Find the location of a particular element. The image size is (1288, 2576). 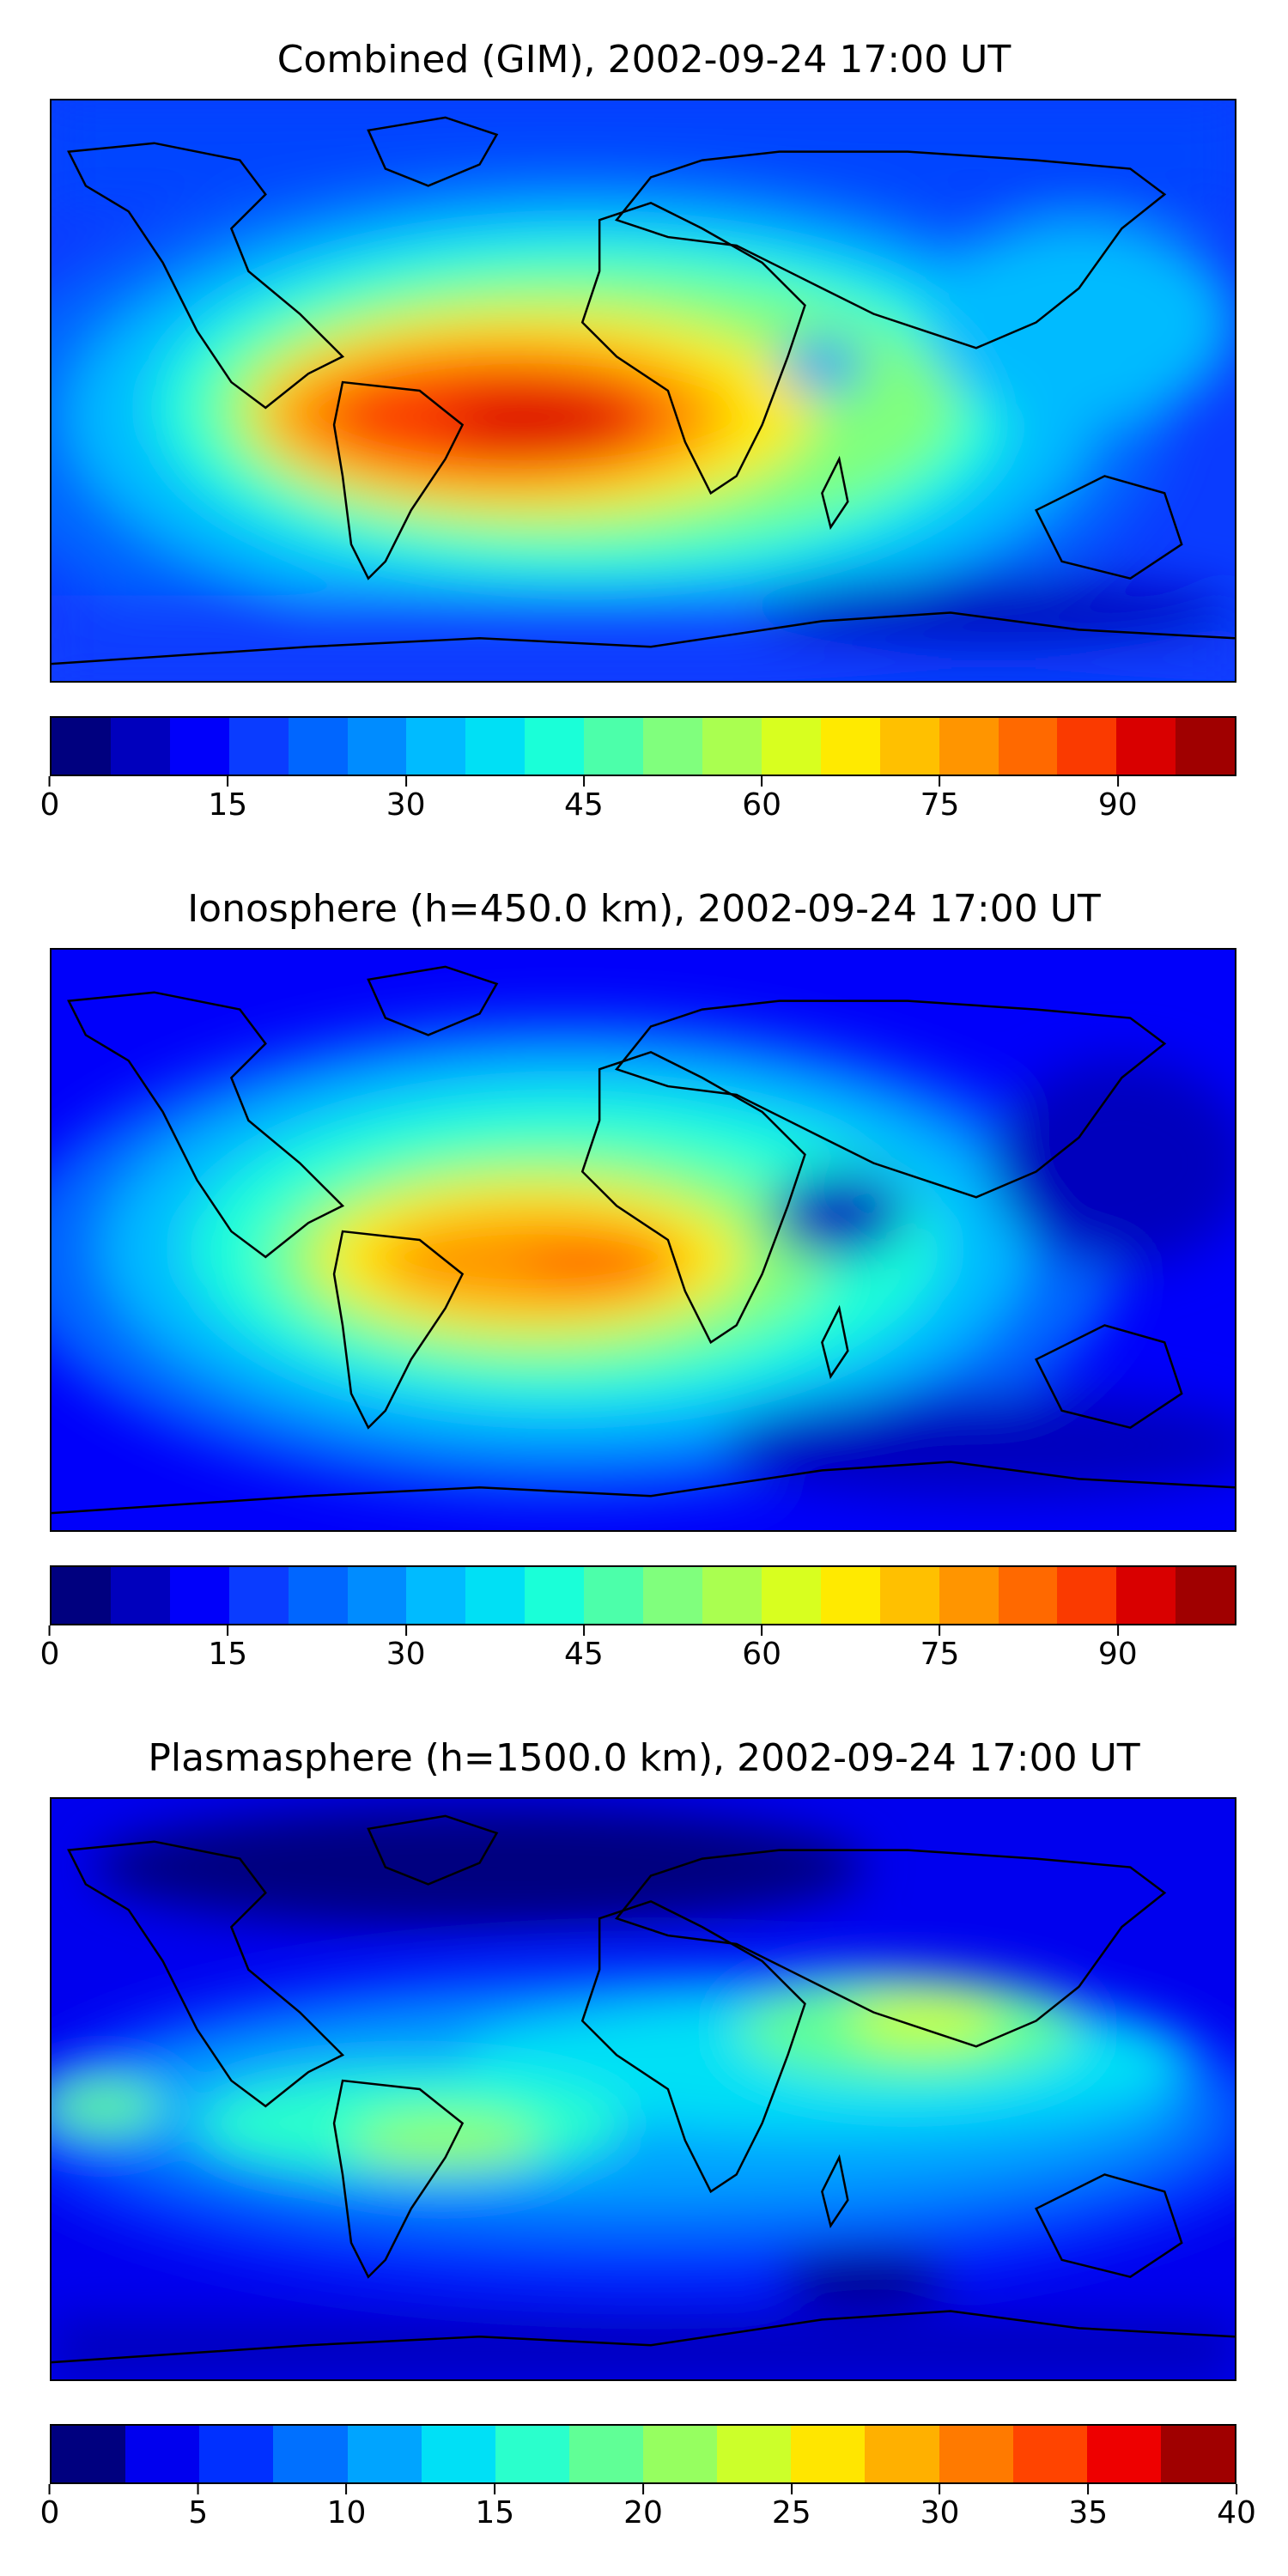

colorbar-tick-label: 45 is located at coordinates (583, 1654).